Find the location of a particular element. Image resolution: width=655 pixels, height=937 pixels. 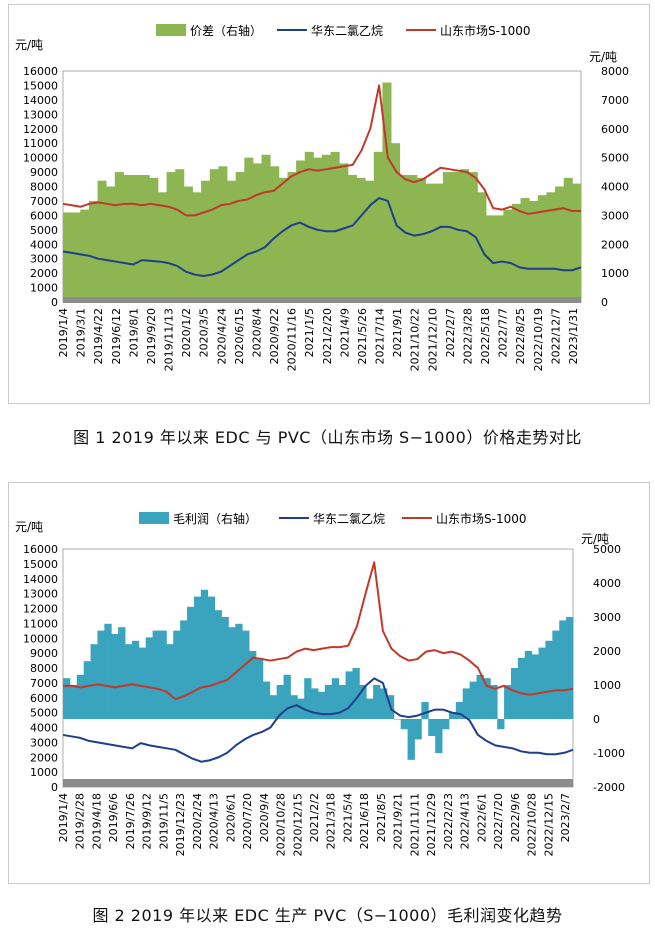

y-left-tick-label: 14000 is located at coordinates (40, 100).